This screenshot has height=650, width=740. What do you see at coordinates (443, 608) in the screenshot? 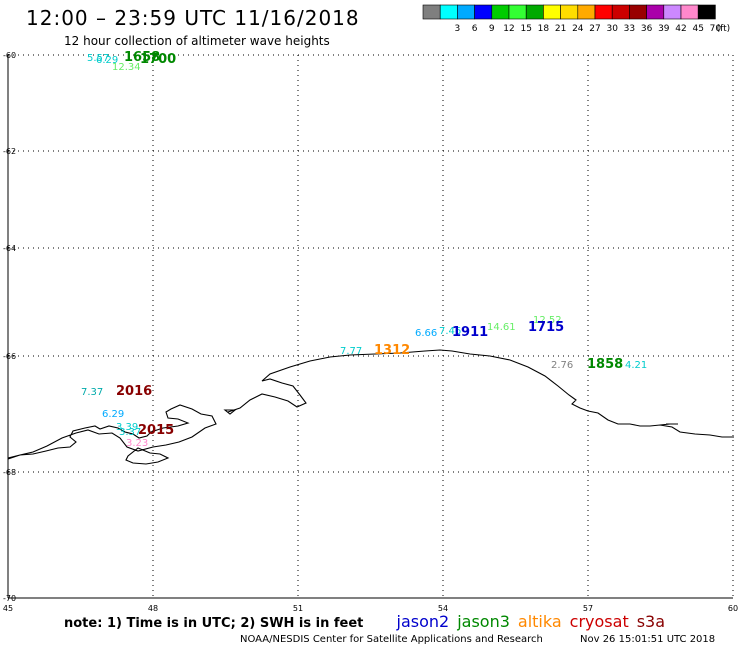
I see `lon-tick-label: 54` at bounding box center [443, 608].